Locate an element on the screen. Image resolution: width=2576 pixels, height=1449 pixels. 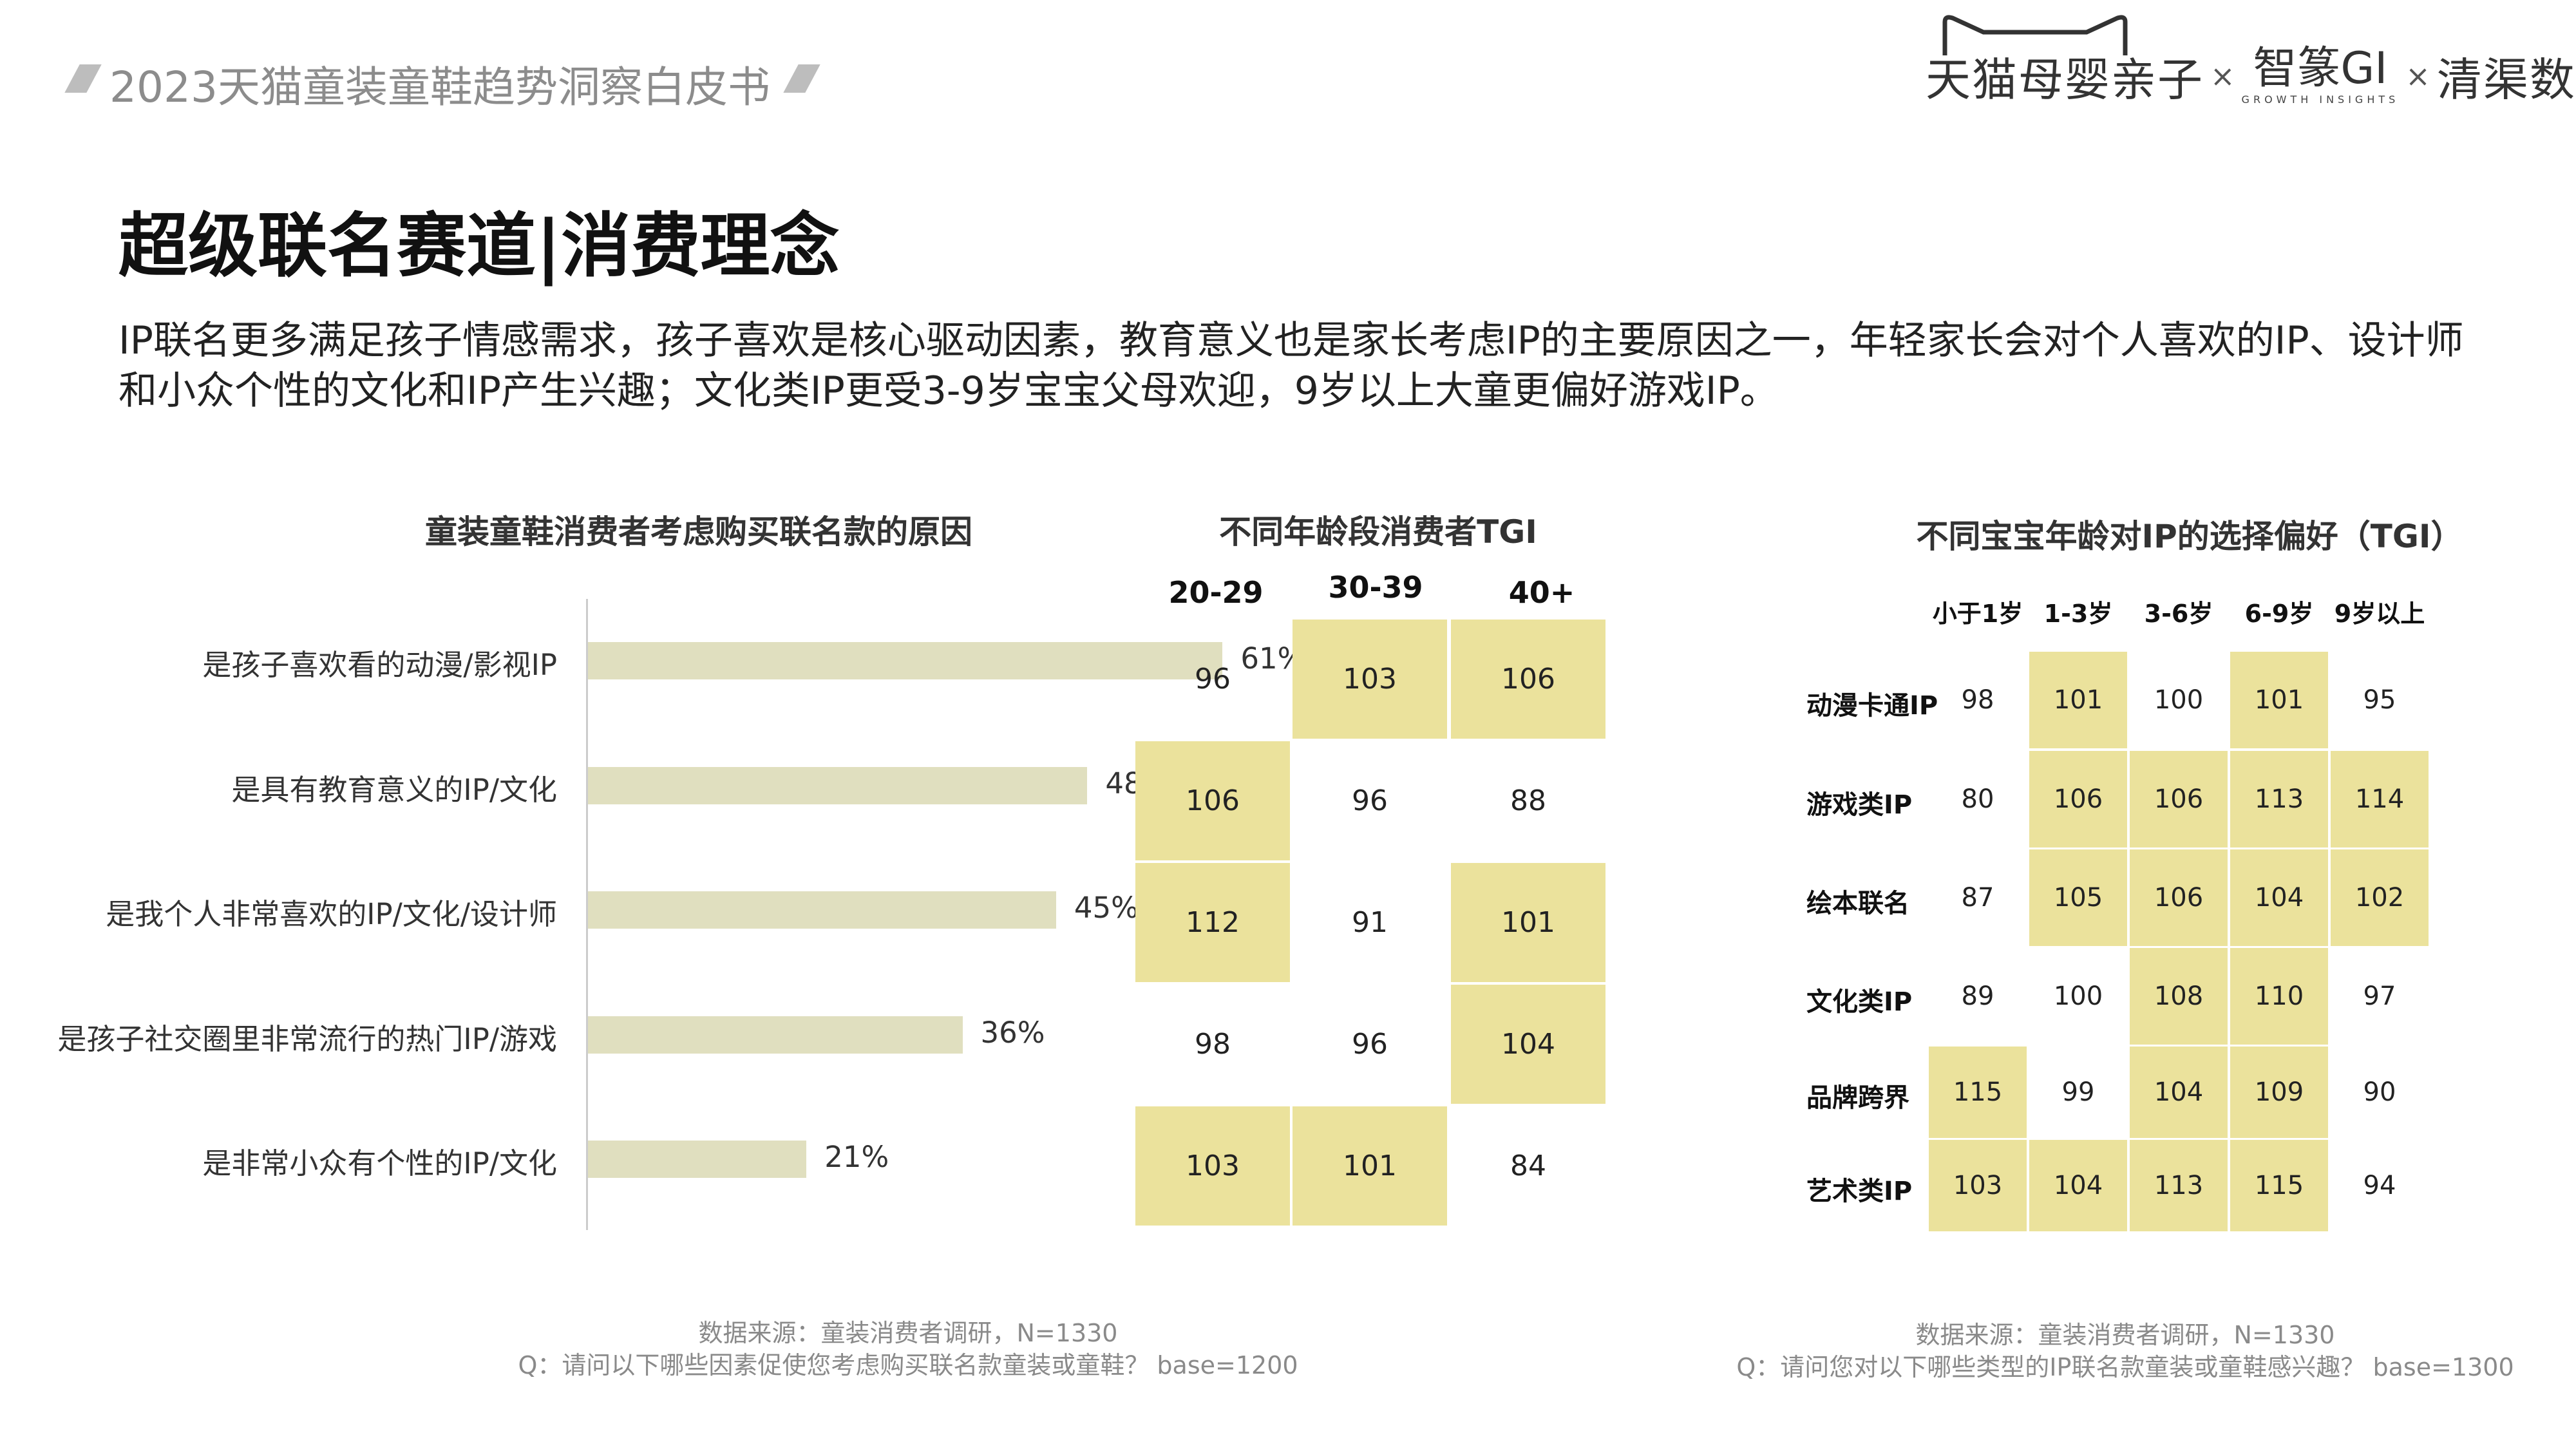
age-tgi-column-header: 20-29 is located at coordinates (1216, 592).